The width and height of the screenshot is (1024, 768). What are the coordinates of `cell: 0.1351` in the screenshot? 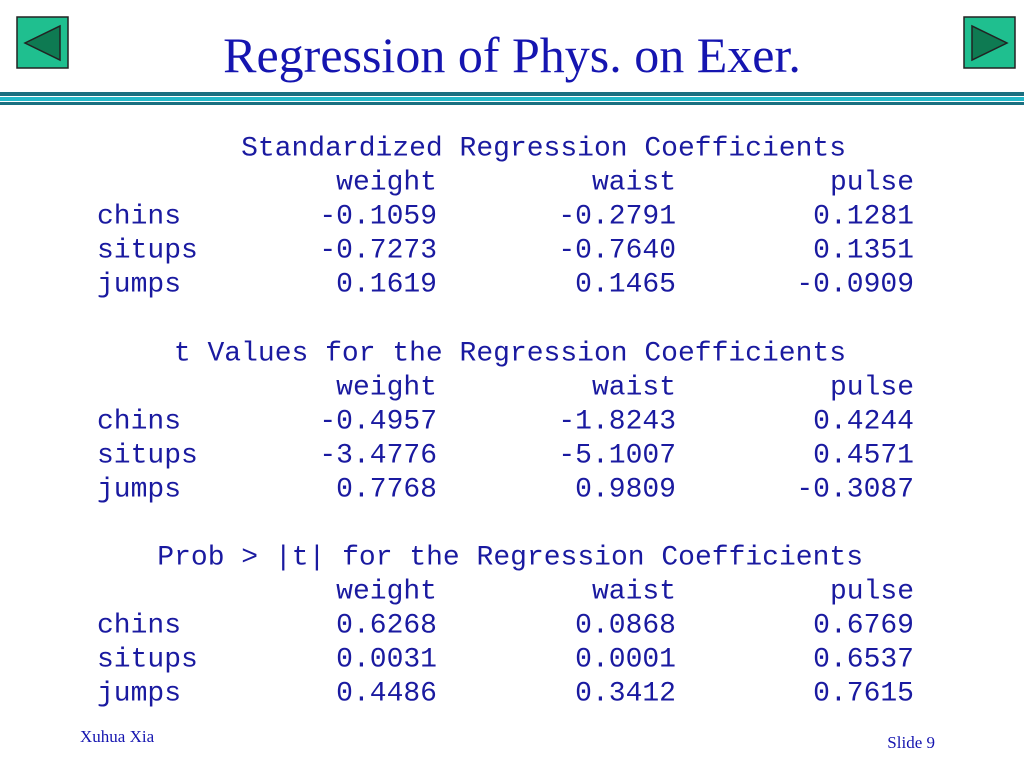 It's located at (863, 250).